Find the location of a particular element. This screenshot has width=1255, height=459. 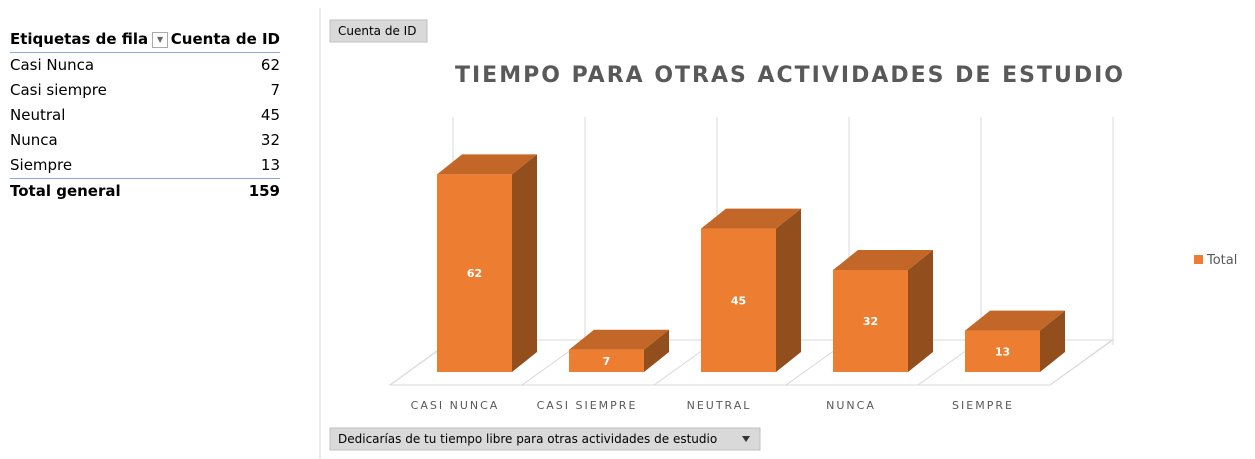

total-value: 159 is located at coordinates (264, 191).